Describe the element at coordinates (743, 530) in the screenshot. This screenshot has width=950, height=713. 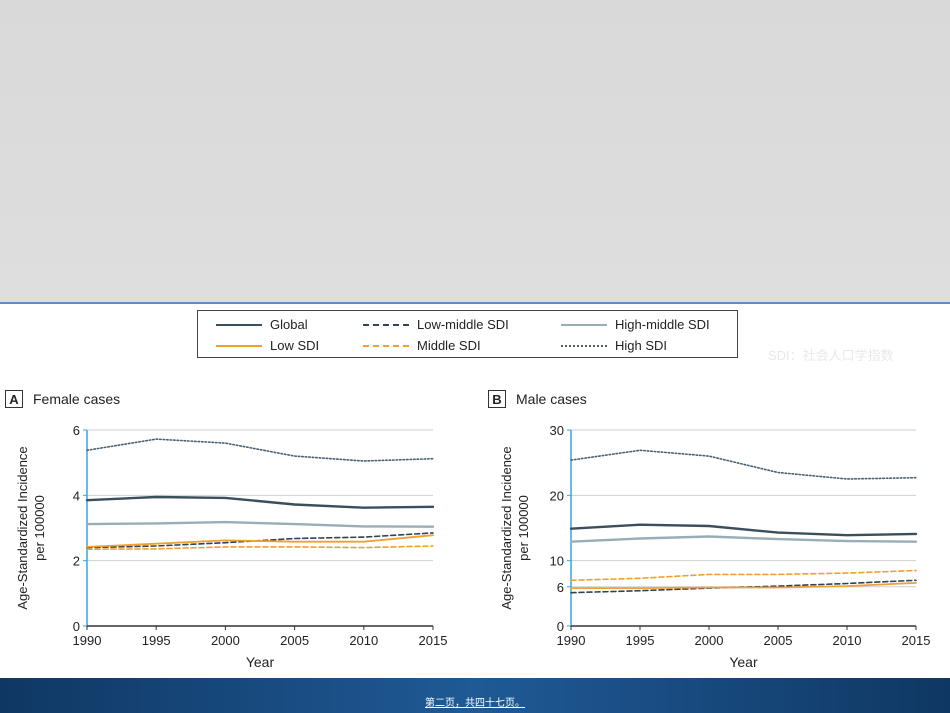
I see `panel-b-series-global` at that location.